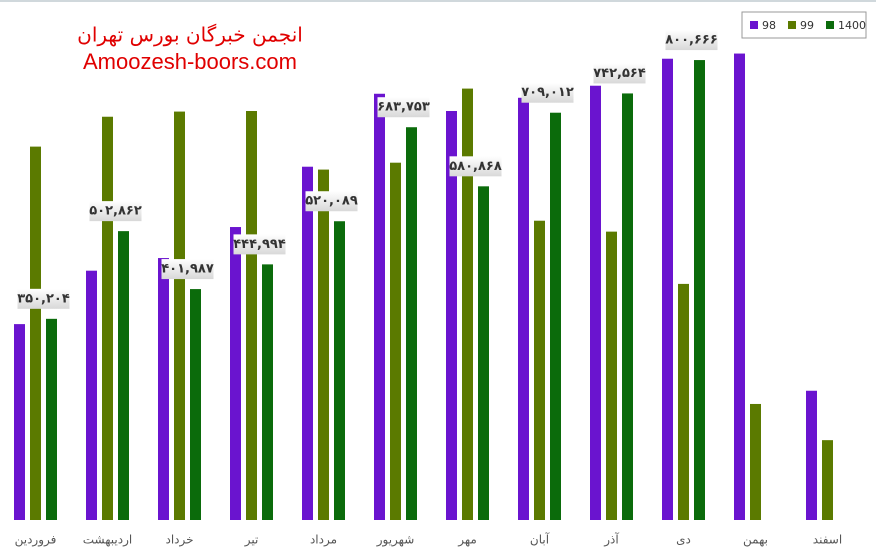 The image size is (876, 550). I want to click on x-tick-label: مهر, so click(467, 540).